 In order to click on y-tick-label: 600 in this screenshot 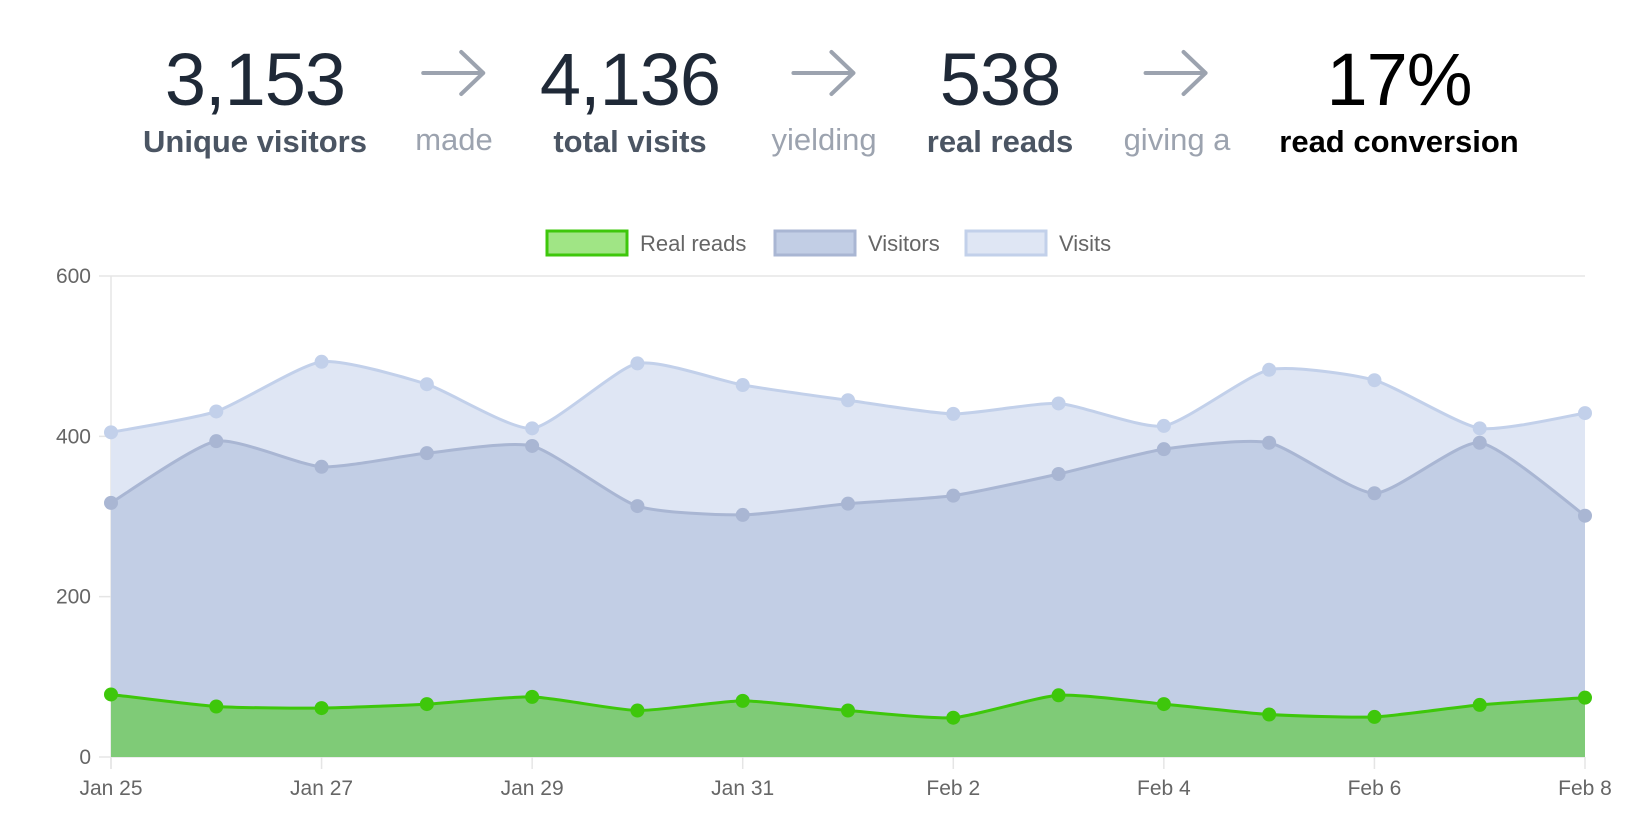, I will do `click(73, 276)`.